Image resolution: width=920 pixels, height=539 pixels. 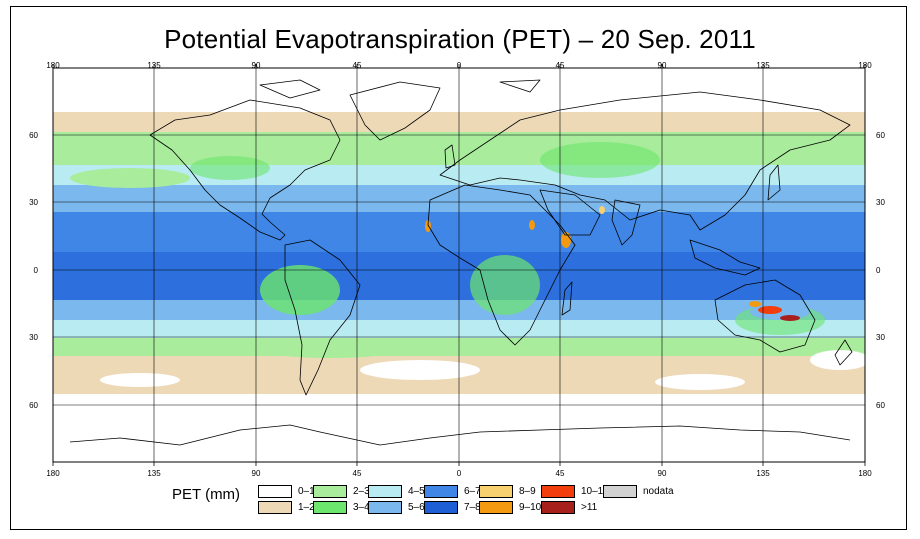 What do you see at coordinates (416, 491) in the screenshot?
I see `legend-label: 4–5` at bounding box center [416, 491].